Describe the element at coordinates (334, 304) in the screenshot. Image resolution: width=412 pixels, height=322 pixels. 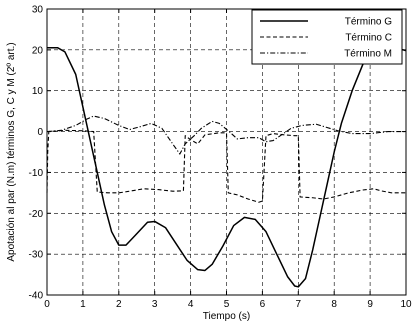
I see `x-tick-label: 8` at that location.